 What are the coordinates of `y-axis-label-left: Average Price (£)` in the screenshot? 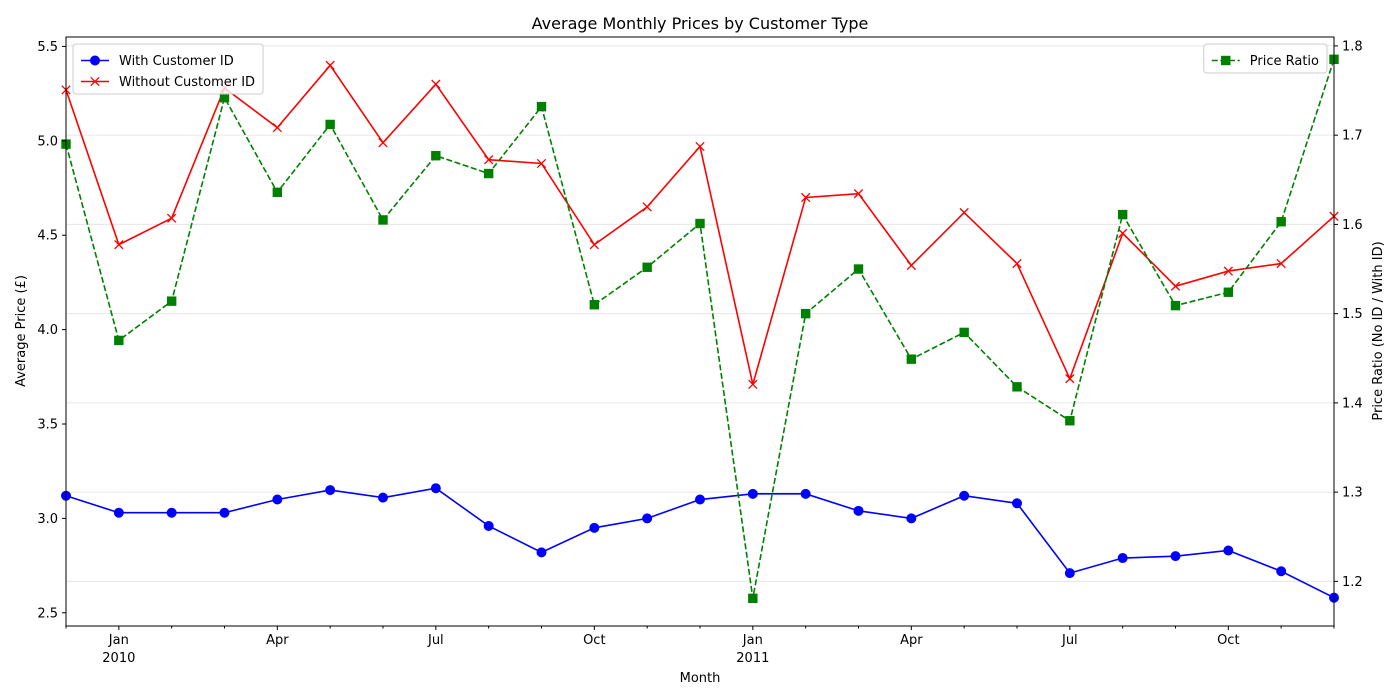 It's located at (21, 331).